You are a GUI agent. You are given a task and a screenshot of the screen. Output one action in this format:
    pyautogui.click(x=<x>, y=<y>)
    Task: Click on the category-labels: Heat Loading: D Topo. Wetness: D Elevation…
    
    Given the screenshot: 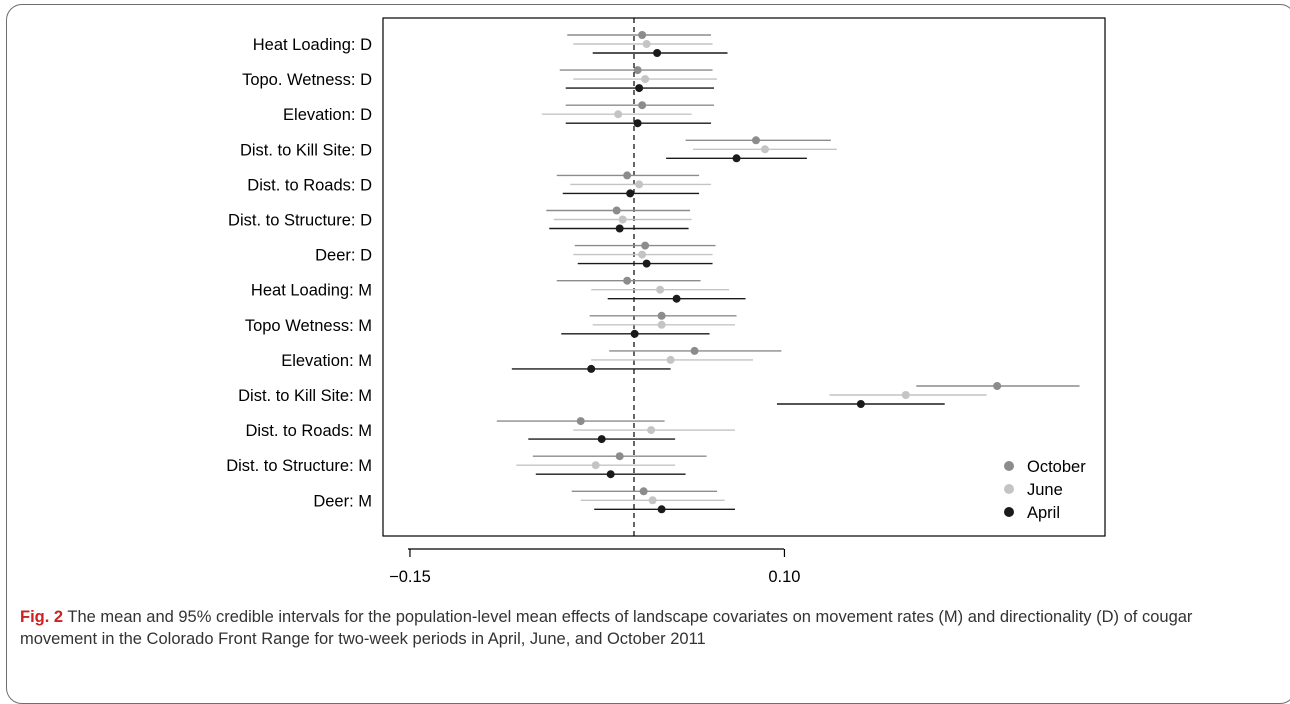 What is the action you would take?
    pyautogui.click(x=299, y=273)
    